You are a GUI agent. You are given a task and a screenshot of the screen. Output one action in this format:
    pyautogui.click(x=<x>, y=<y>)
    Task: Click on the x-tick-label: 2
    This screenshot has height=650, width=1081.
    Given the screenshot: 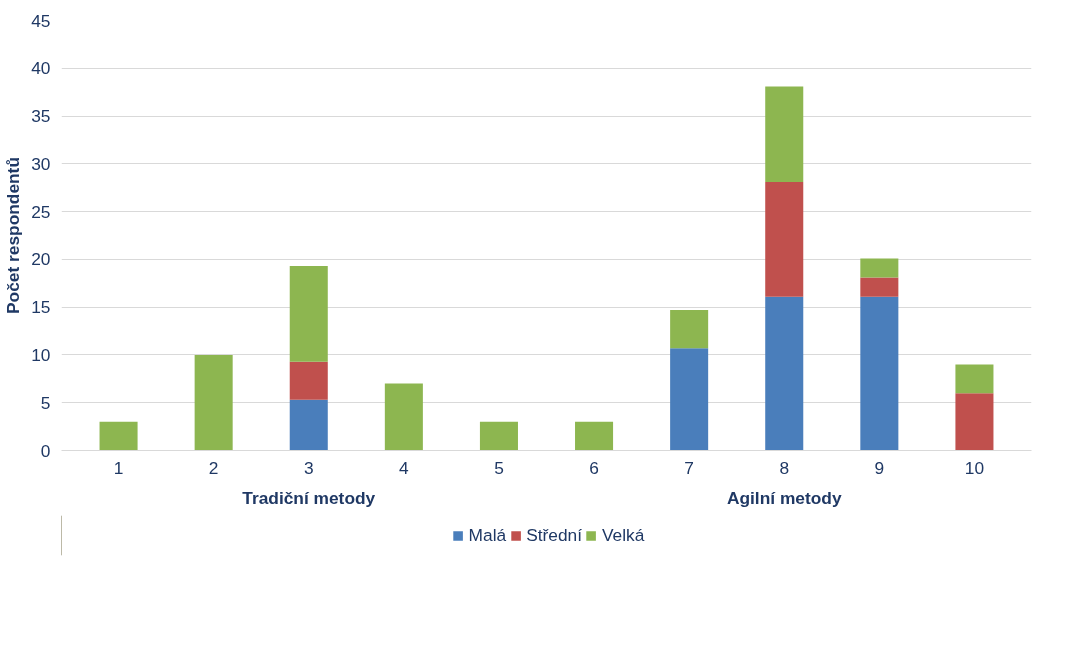 What is the action you would take?
    pyautogui.click(x=213, y=467)
    